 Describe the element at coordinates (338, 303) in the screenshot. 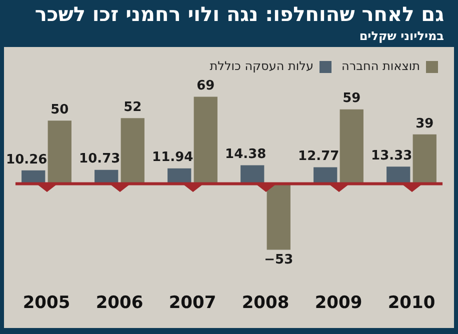

I see `x-tick-label: 2009` at that location.